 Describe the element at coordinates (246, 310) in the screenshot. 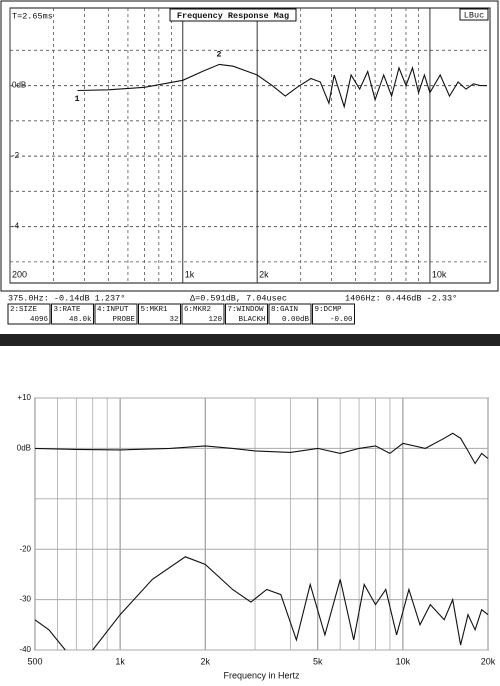

I see `param-label: 7:WINDOW` at that location.